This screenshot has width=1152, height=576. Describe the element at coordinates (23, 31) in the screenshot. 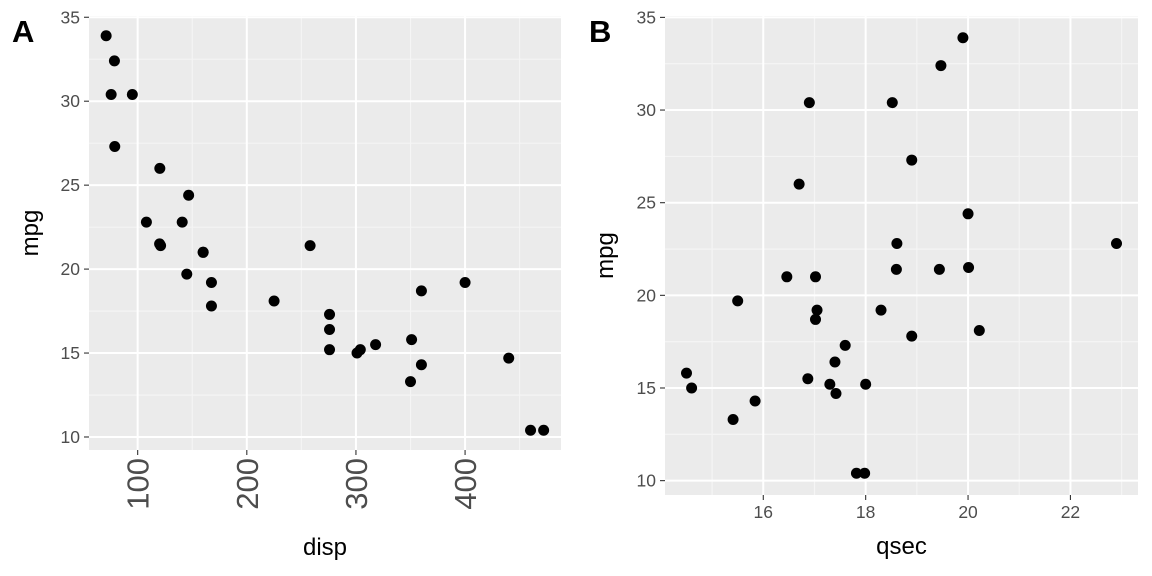

I see `panel-tag-a: A` at that location.